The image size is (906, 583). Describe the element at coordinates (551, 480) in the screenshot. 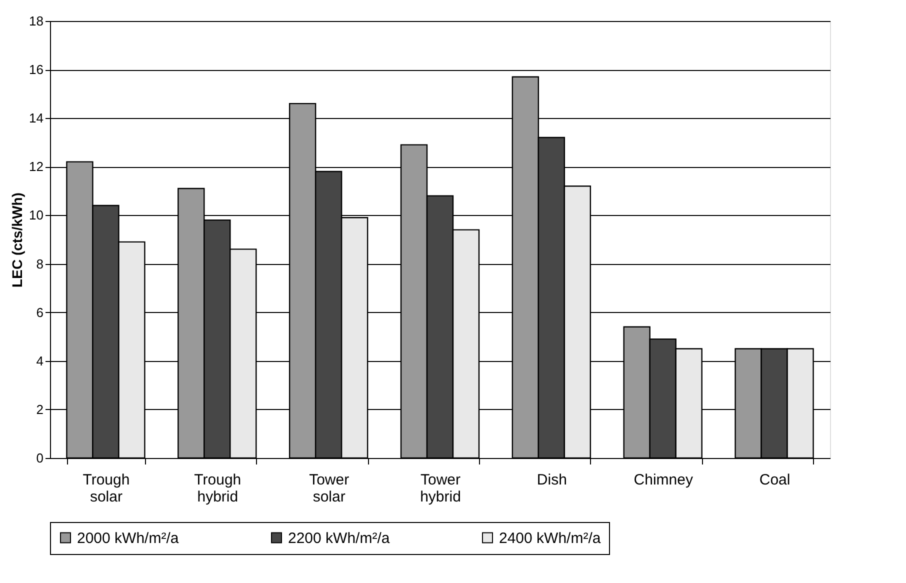

I see `x-tick-label: Dish` at that location.